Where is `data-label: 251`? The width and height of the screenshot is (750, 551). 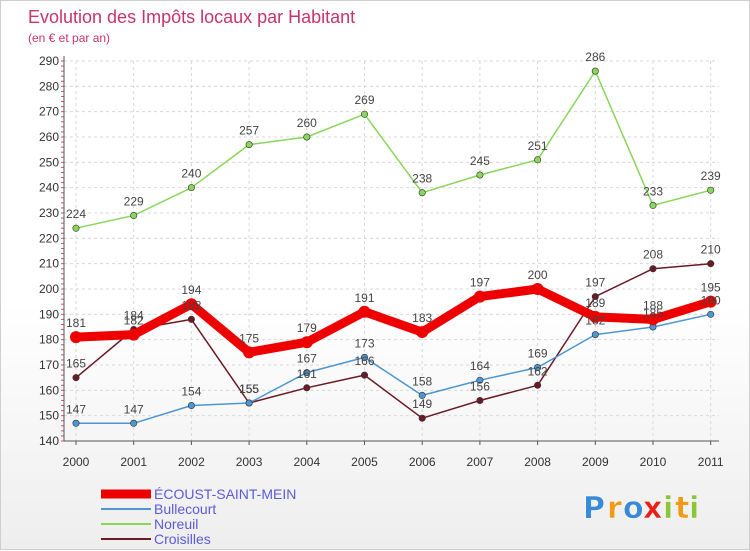 data-label: 251 is located at coordinates (538, 146).